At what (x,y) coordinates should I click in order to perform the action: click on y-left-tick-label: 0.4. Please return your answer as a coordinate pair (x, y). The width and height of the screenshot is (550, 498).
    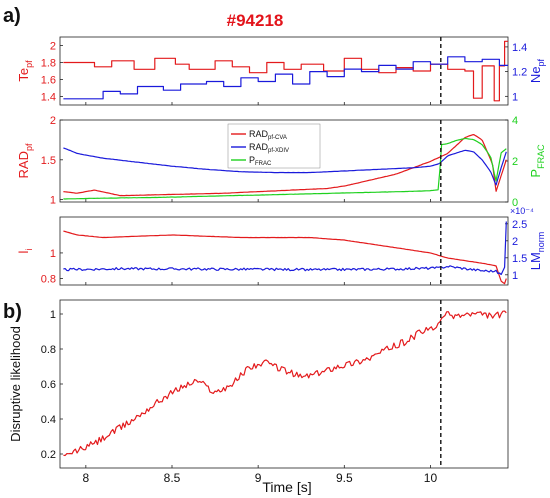
    Looking at the image, I should click on (48, 420).